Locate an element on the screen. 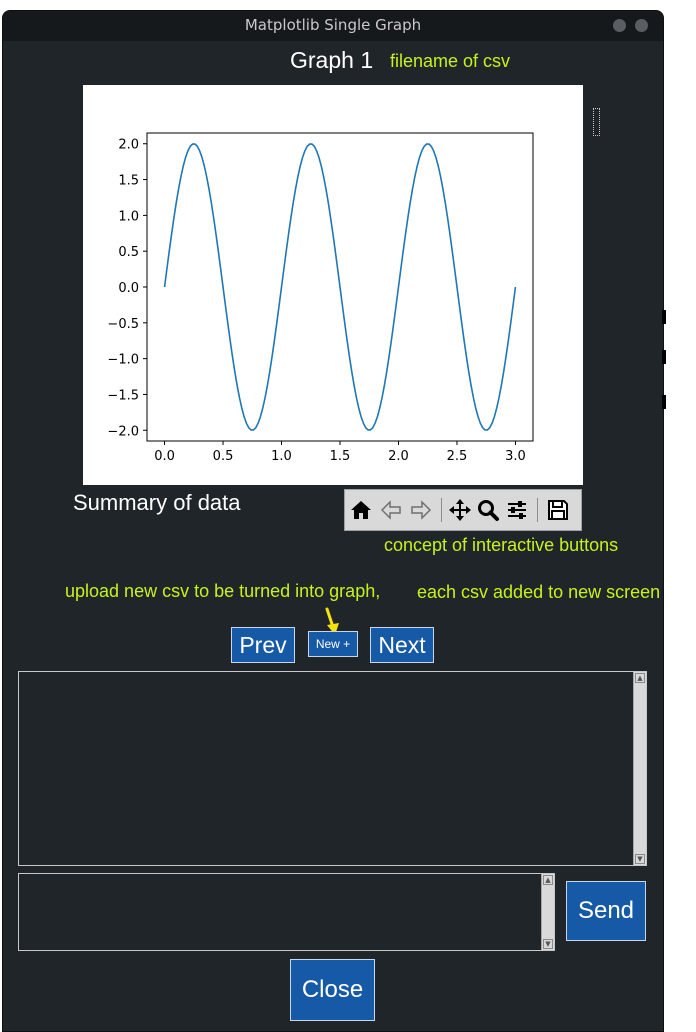 Image resolution: width=696 pixels, height=1032 pixels. y-tick-label: 1.5 is located at coordinates (128, 181).